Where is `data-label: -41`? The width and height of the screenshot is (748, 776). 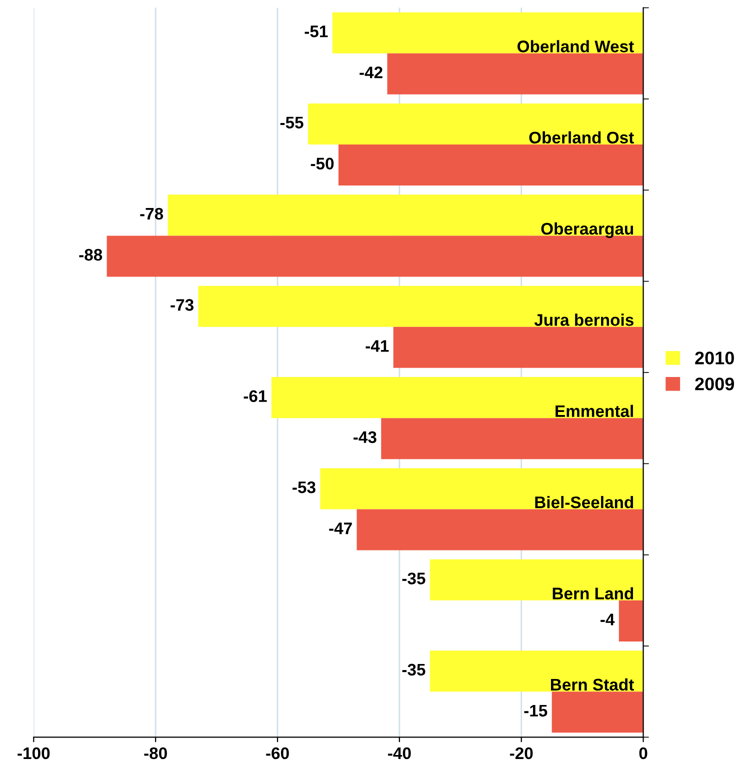 data-label: -41 is located at coordinates (377, 346).